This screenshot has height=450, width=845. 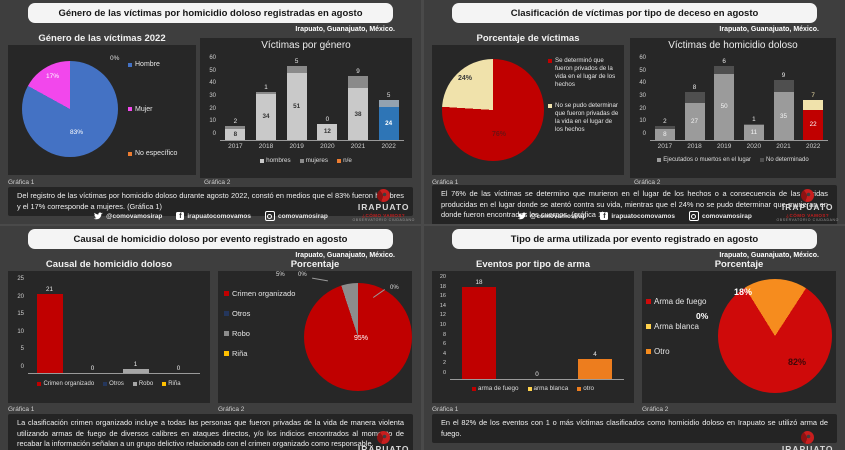 I want to click on legend-swatch-no-especifico, so click(x=130, y=153).